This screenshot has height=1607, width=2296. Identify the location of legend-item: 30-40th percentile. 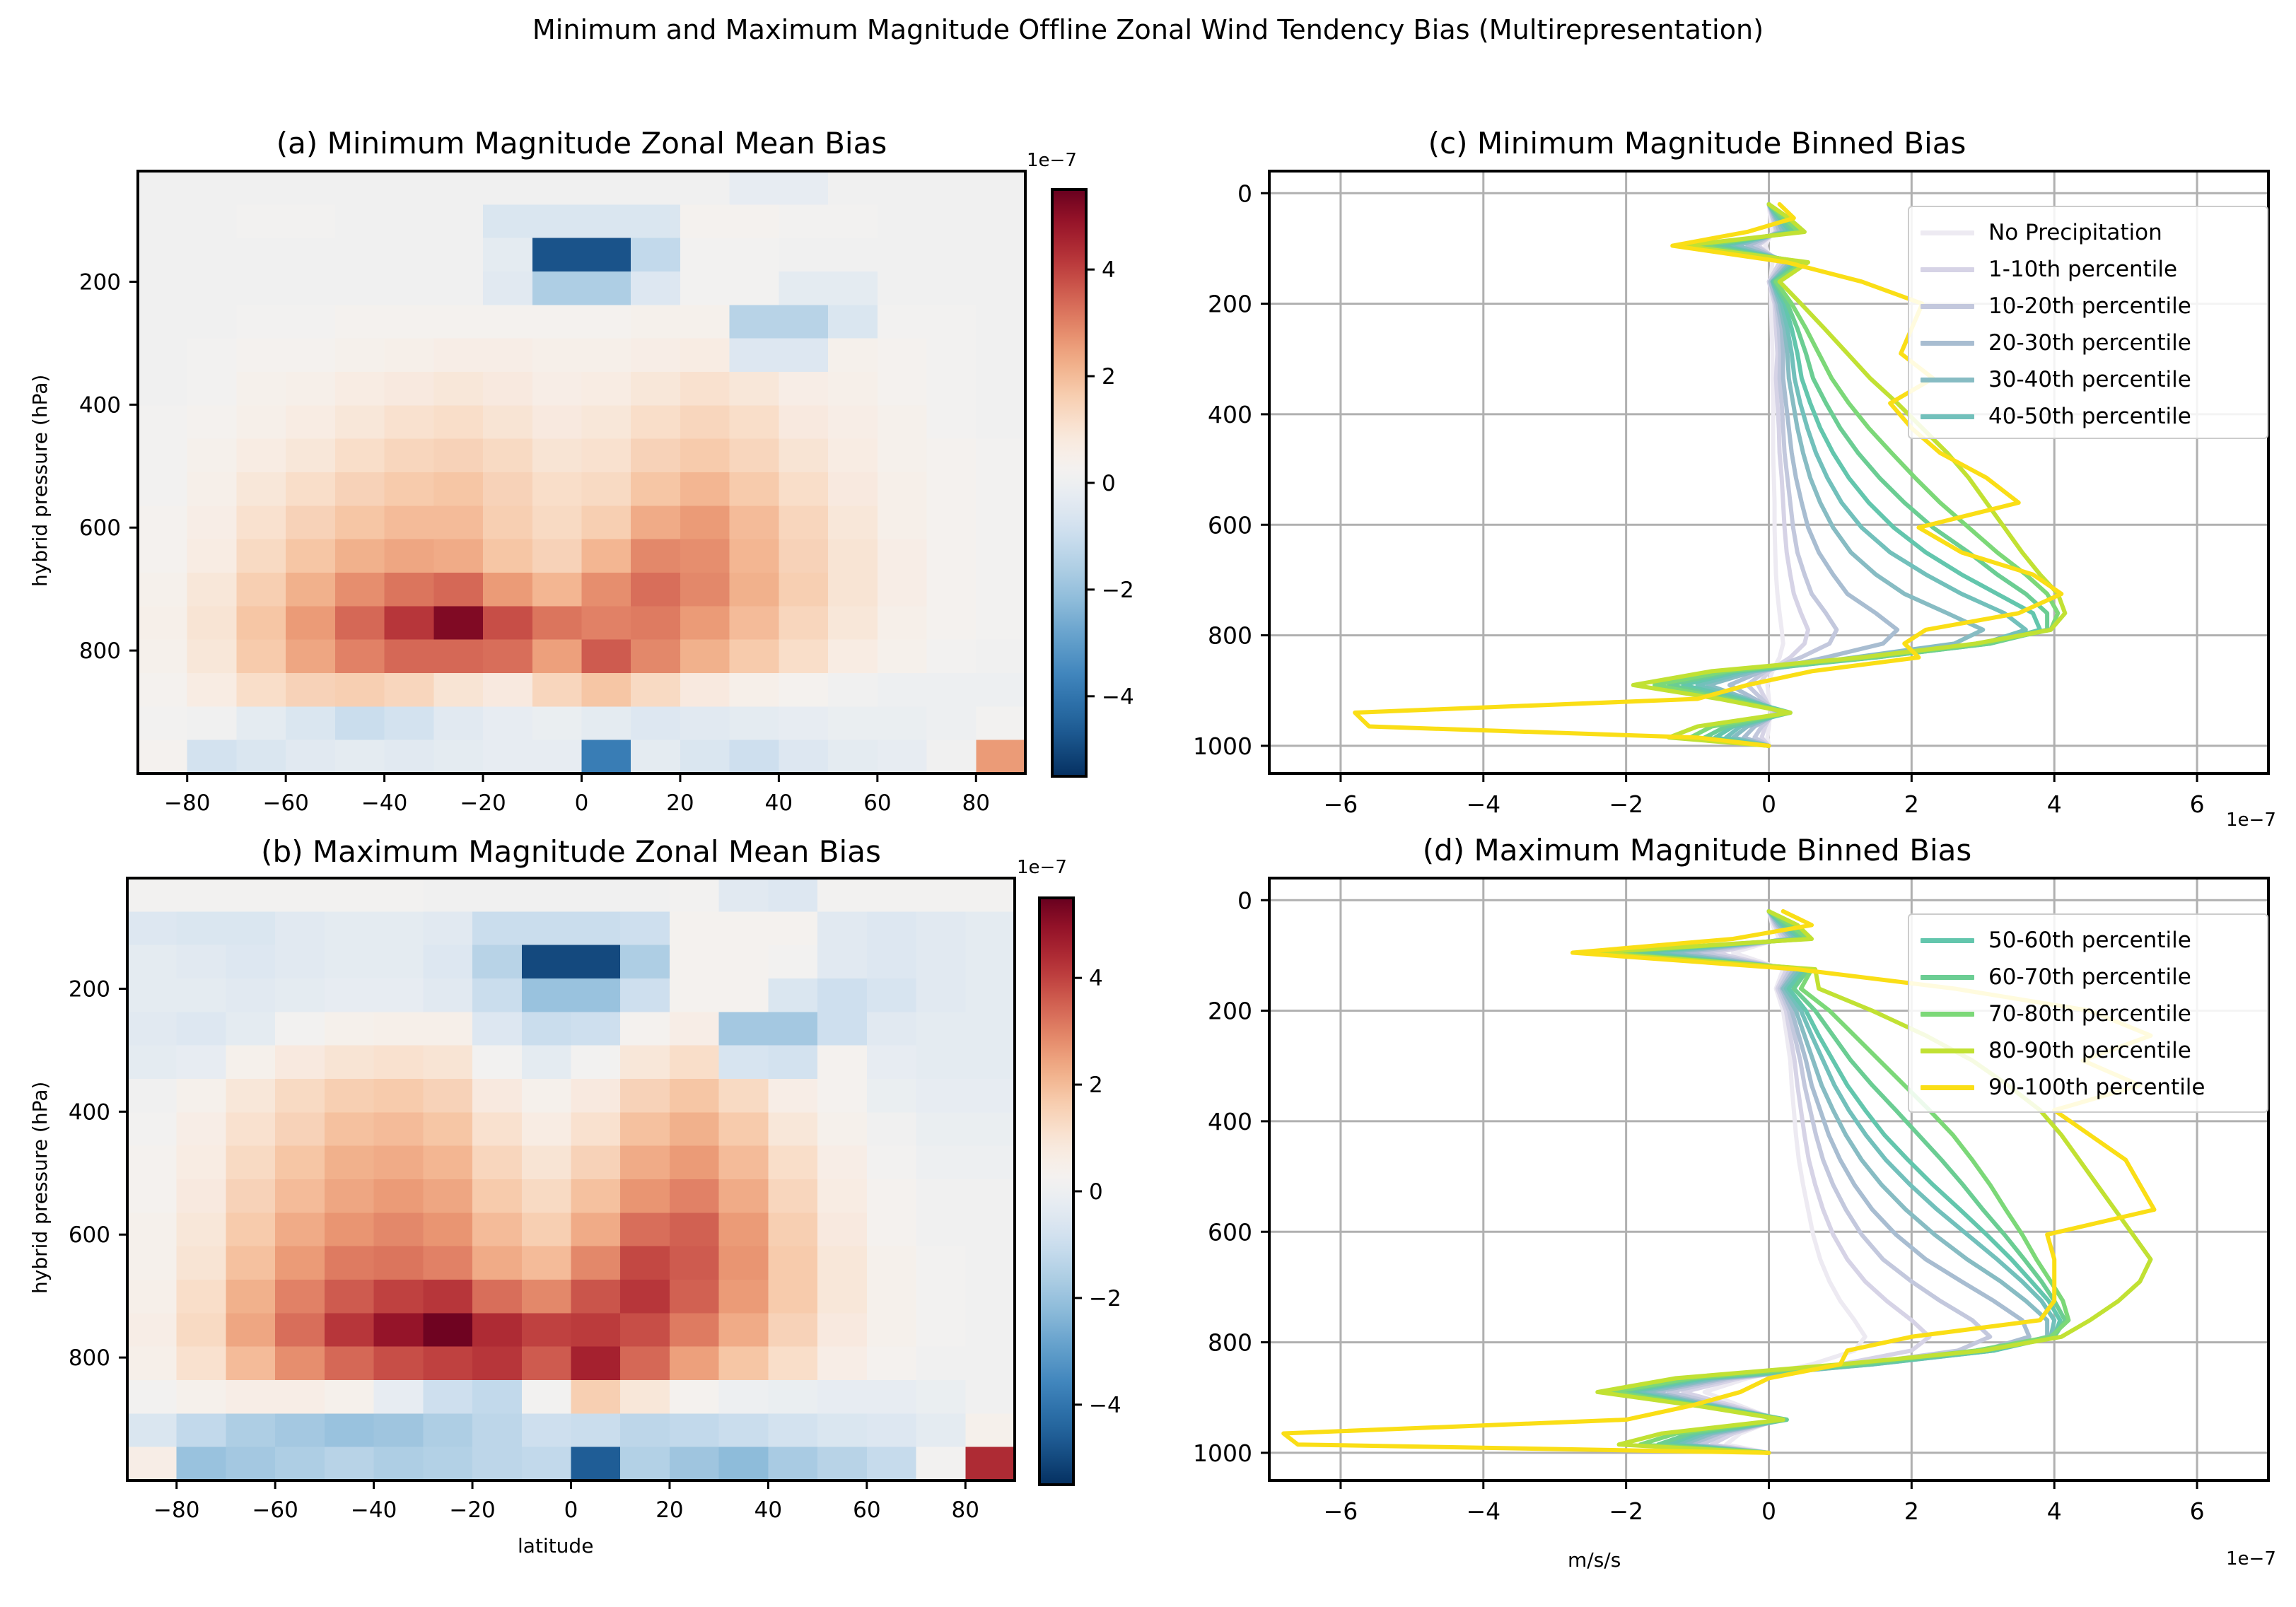
(2089, 379).